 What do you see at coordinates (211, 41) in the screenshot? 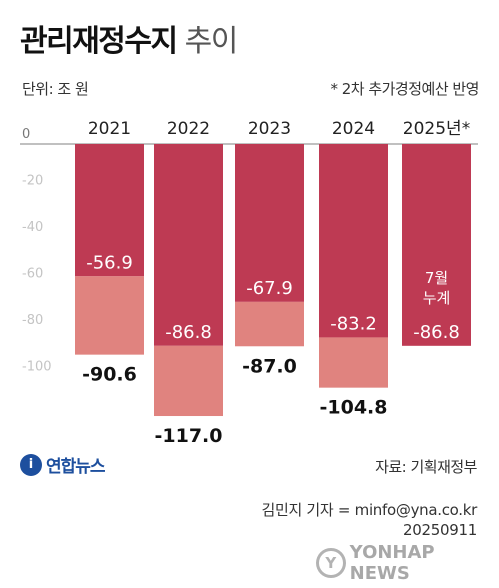
I see `title-sub: 추이` at bounding box center [211, 41].